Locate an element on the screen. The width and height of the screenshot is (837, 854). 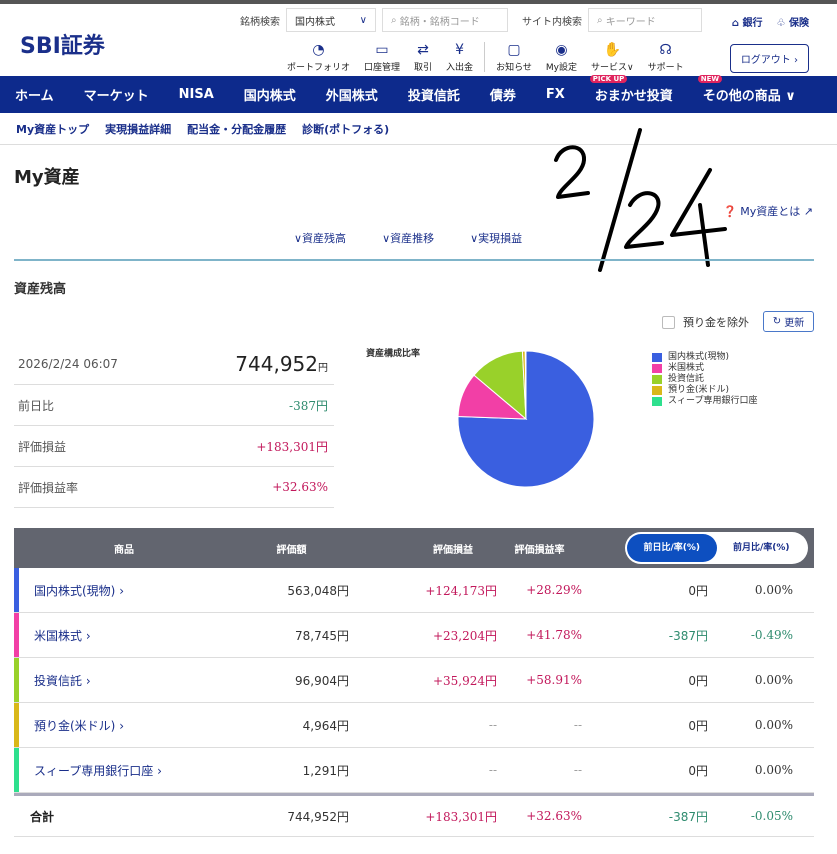
stock-search-input: ⌕ 銘柄・銘柄コード is located at coordinates (445, 20).